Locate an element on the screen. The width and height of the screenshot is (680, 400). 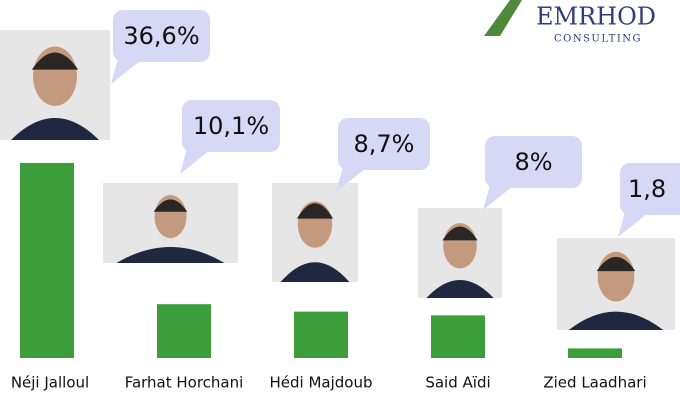
value-label: 8,7% is located at coordinates (384, 144).